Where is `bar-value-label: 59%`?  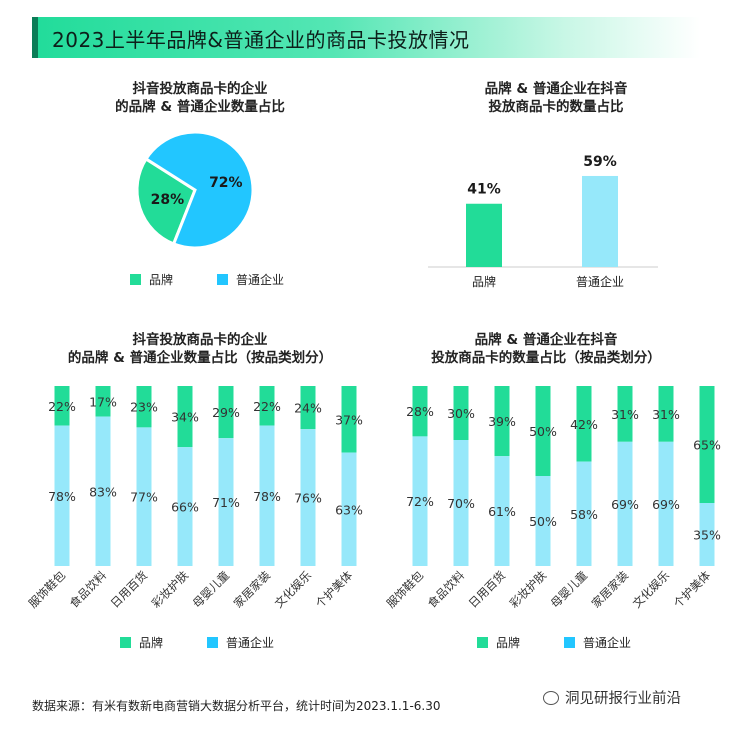
bar-value-label: 59% is located at coordinates (600, 162).